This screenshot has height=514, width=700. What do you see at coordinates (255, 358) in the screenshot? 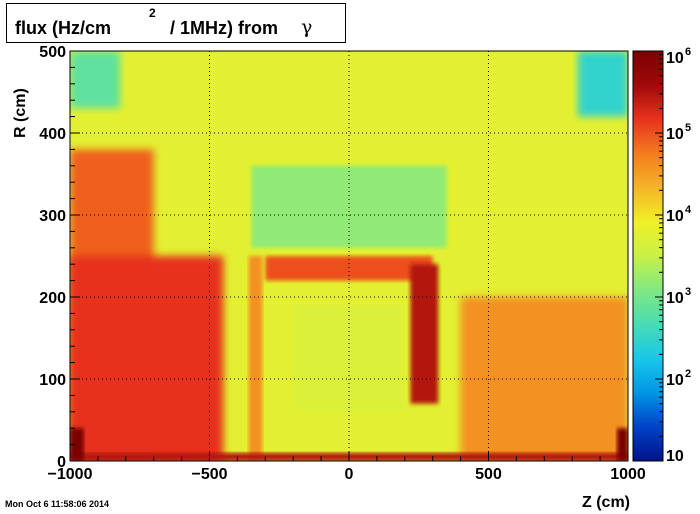
I see `heatmap-region-cavity-frame-left` at bounding box center [255, 358].